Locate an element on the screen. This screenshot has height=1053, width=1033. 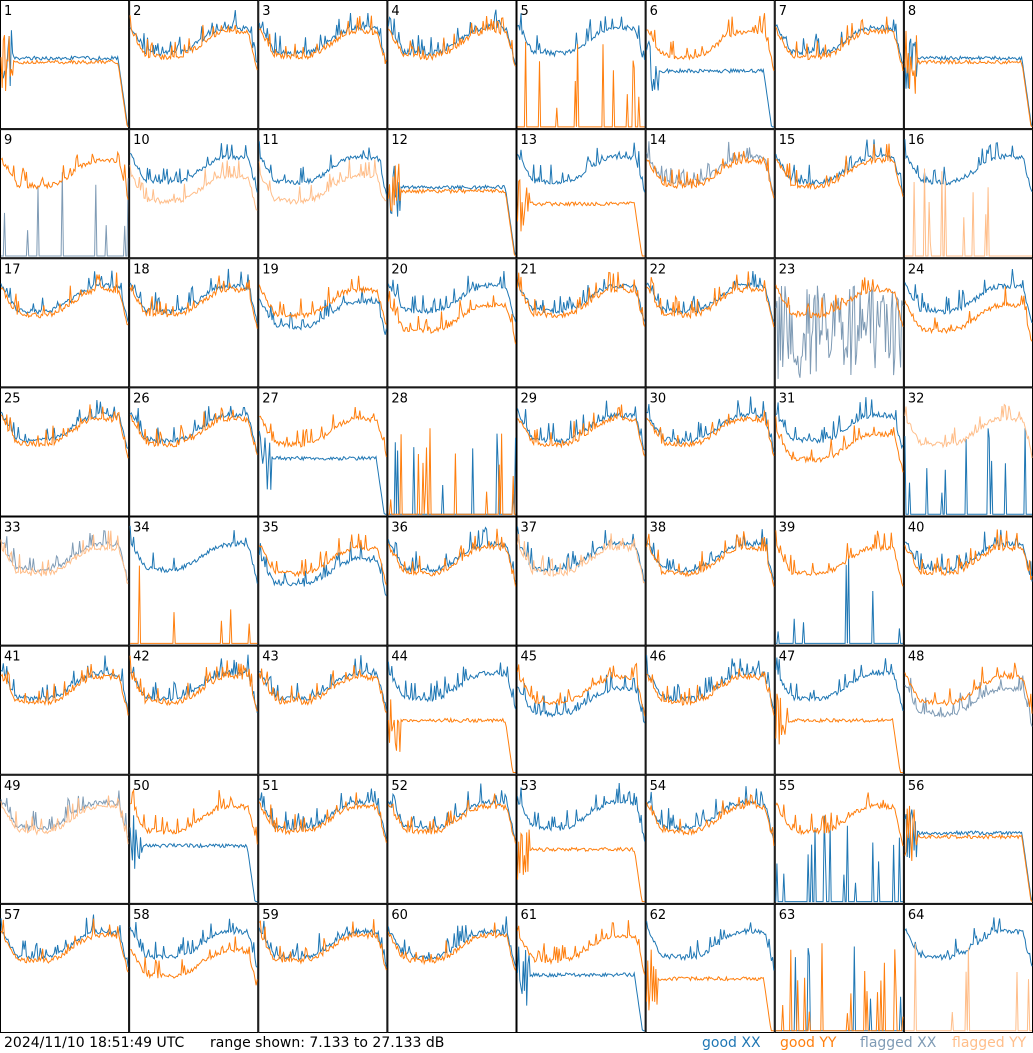
panel-44: 44 is located at coordinates (452, 710).